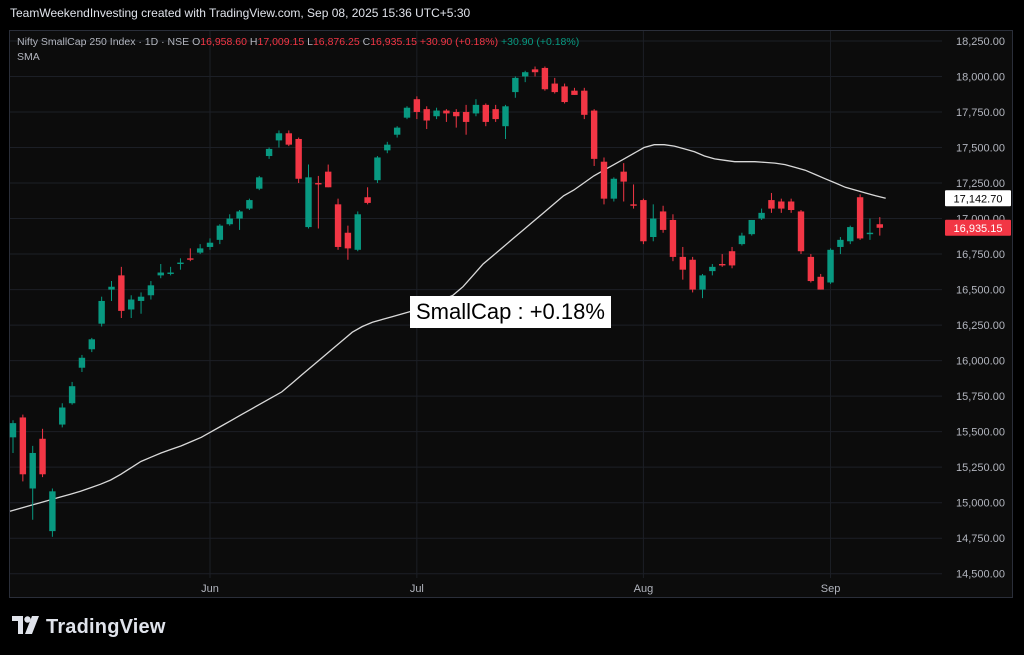 The width and height of the screenshot is (1024, 655). I want to click on y-tick-label: 18,000.00, so click(980, 77).